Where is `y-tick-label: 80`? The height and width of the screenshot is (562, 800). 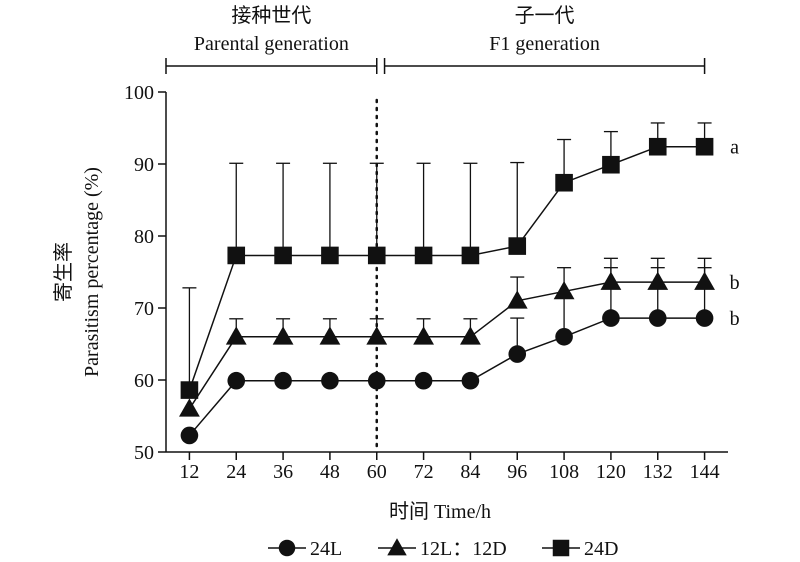
y-tick-label: 80 is located at coordinates (144, 237).